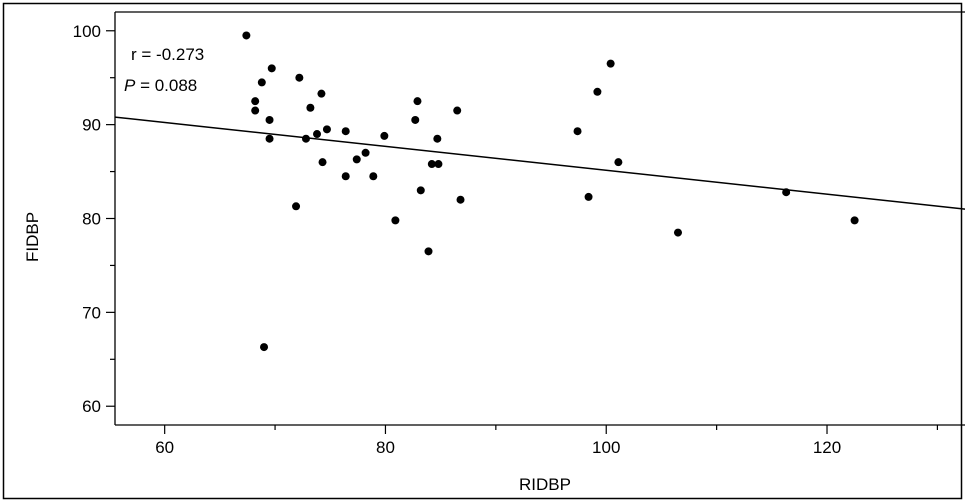 This screenshot has width=965, height=502. Describe the element at coordinates (827, 447) in the screenshot. I see `x-tick-label: 120` at that location.